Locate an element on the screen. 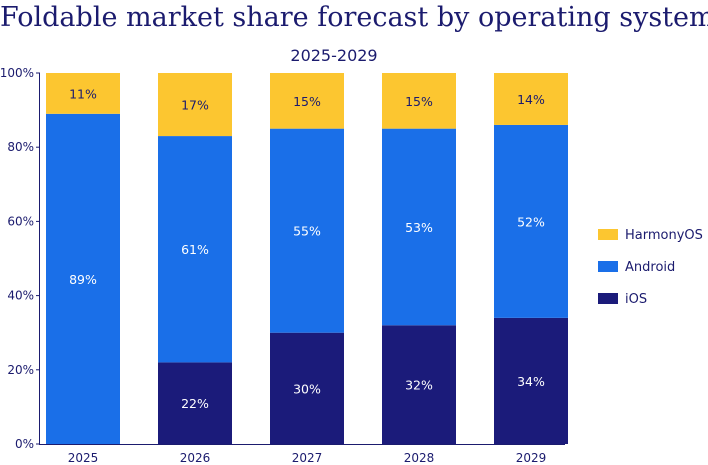  data-label-android-2026: 61% is located at coordinates (195, 249).